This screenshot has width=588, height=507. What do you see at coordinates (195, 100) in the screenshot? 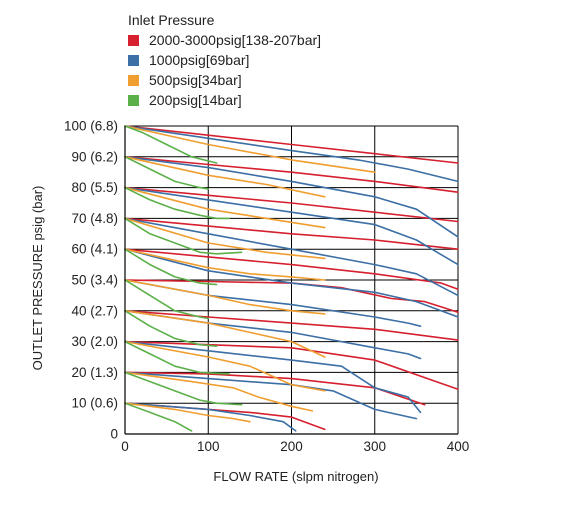
I see `legend-label: 200psig[14bar]` at bounding box center [195, 100].